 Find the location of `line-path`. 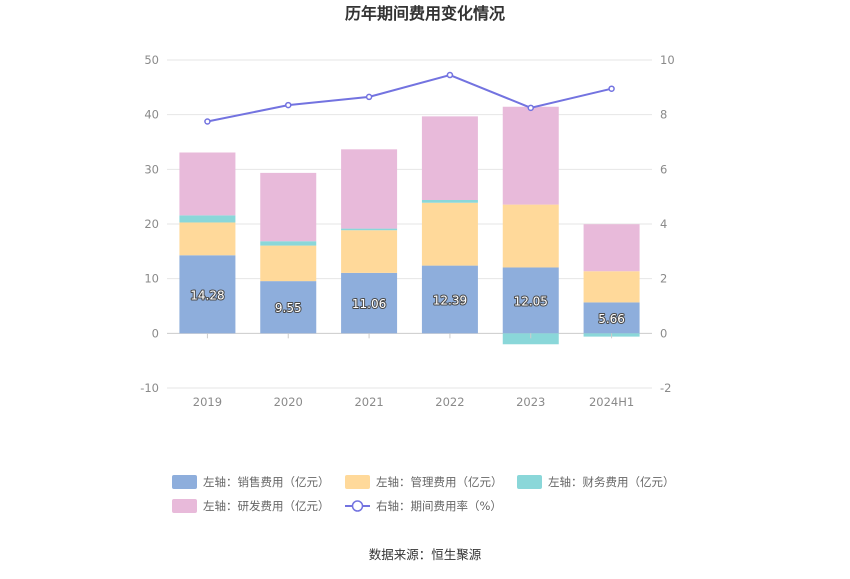

line-path is located at coordinates (409, 98).